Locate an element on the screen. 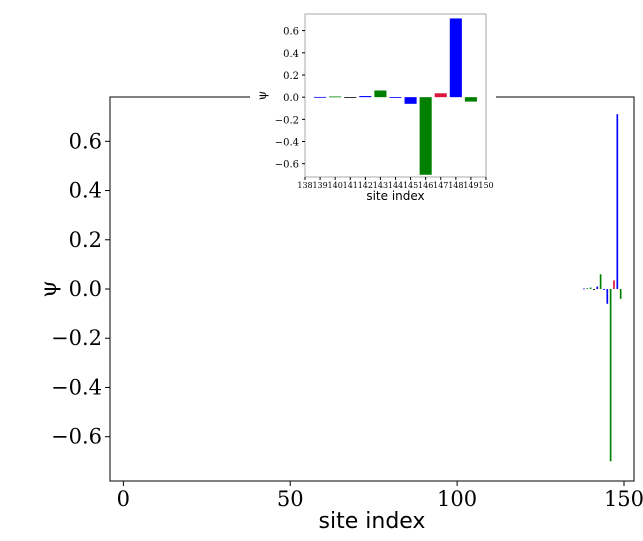  inset-y-tick-label: −0.4 is located at coordinates (287, 143).